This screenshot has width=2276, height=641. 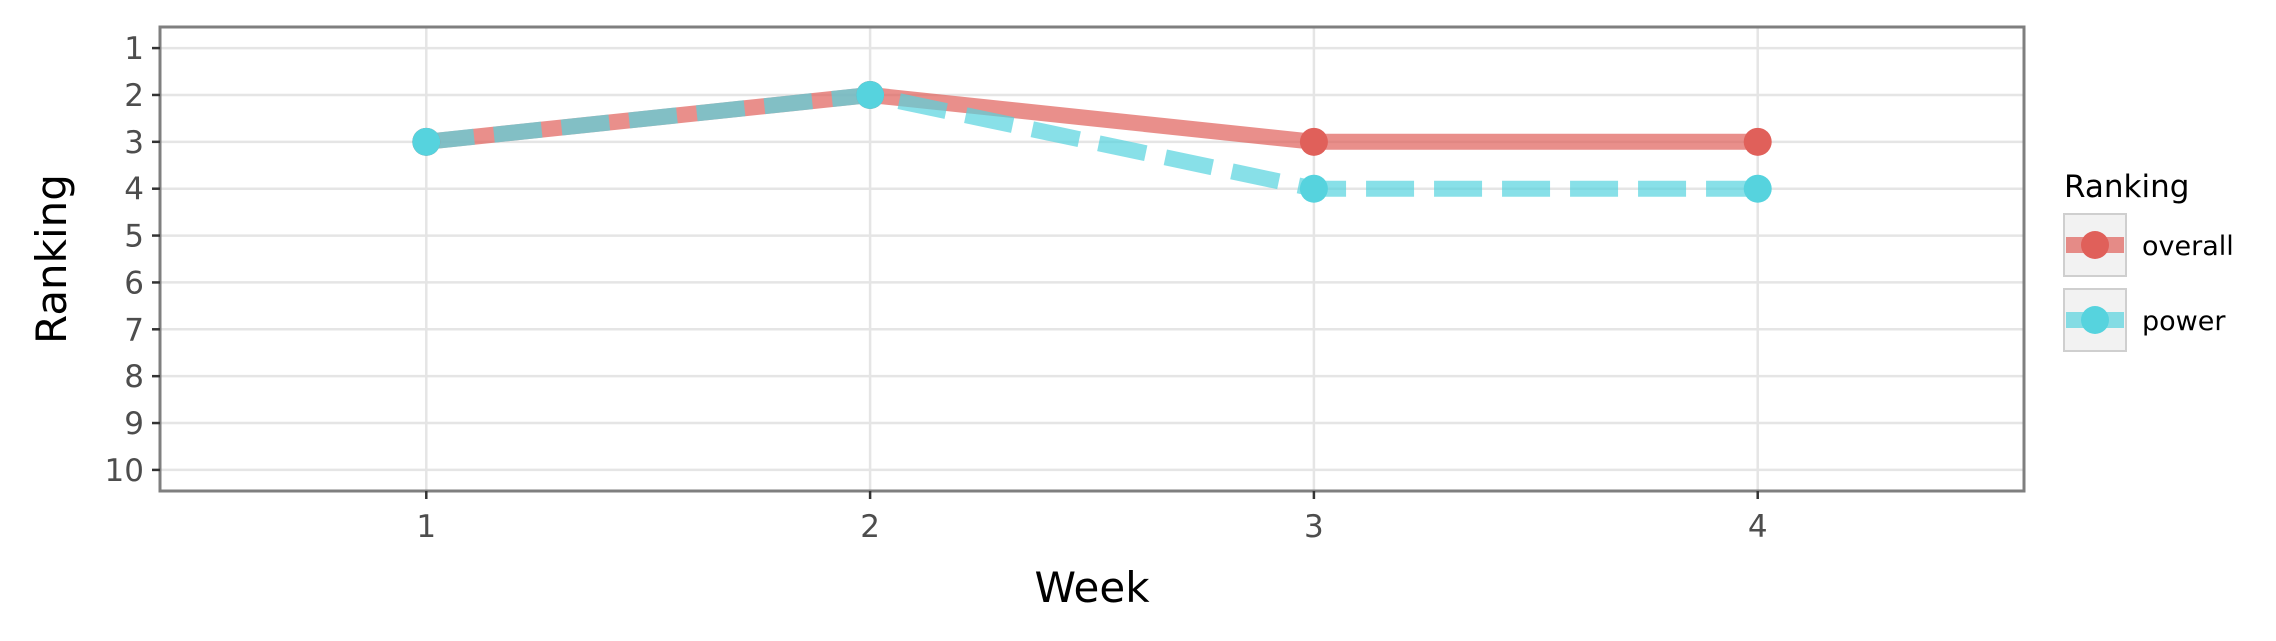 I want to click on y-tick-label: 10, so click(x=124, y=471).